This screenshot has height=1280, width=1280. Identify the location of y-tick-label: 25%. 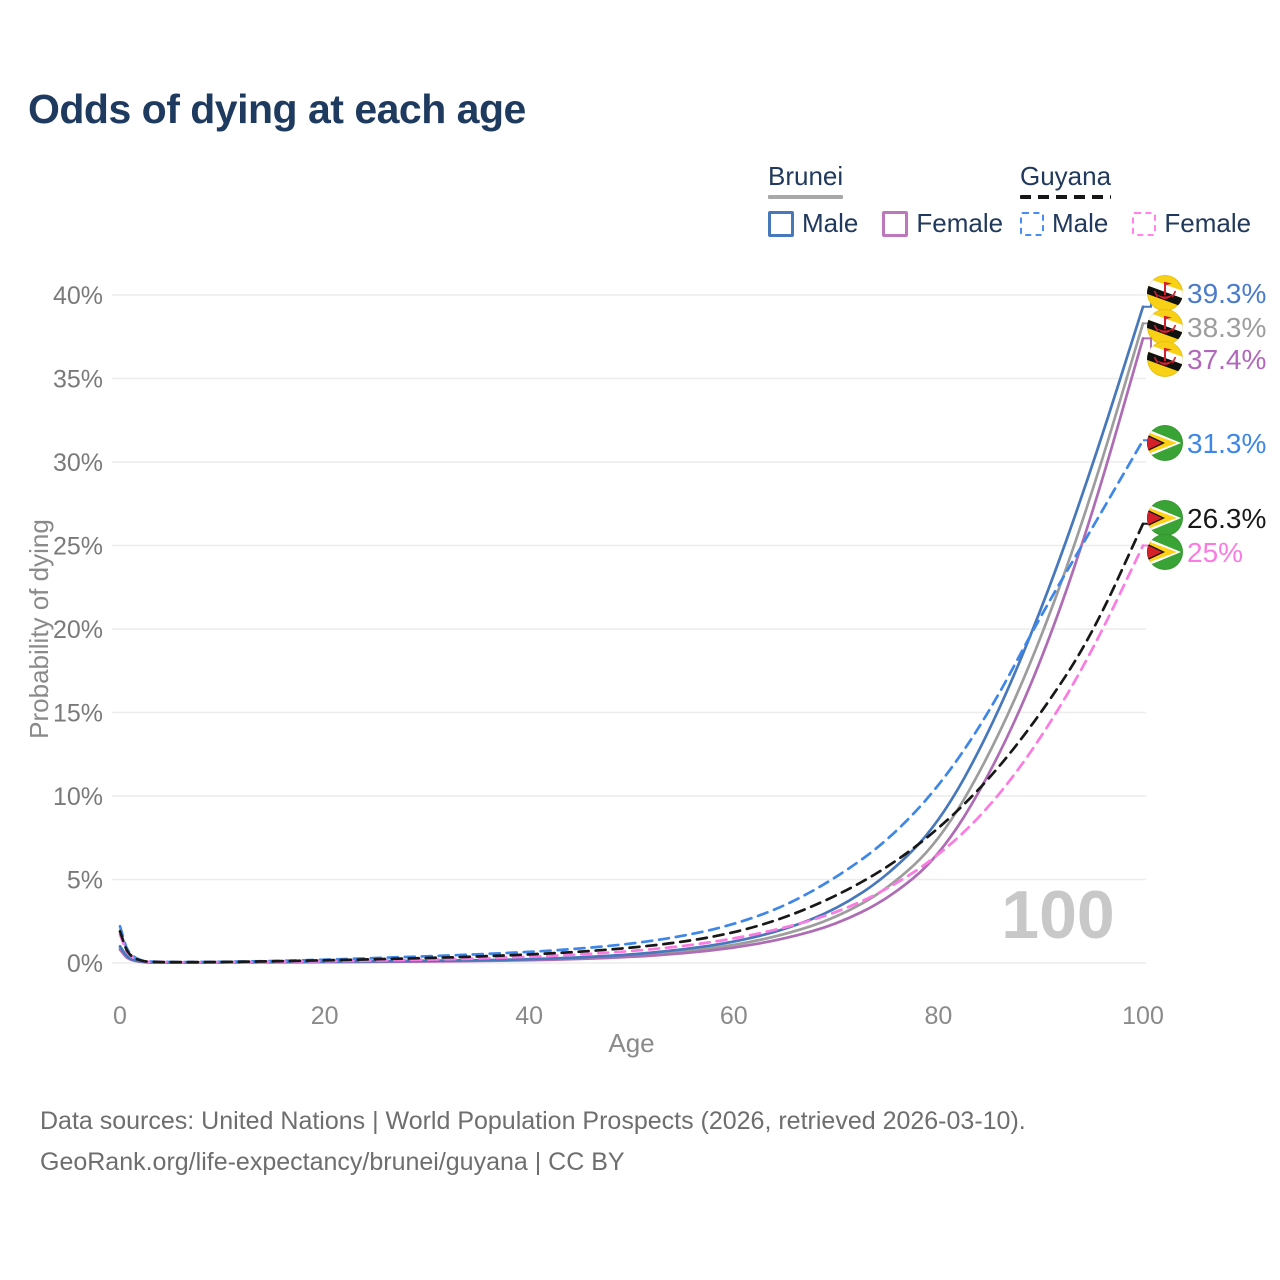
(78, 547).